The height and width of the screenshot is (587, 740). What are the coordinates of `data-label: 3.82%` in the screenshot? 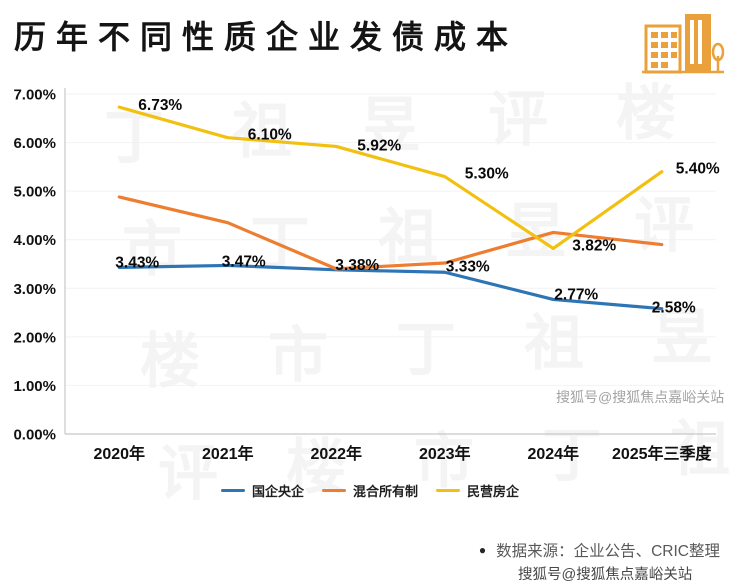 It's located at (594, 245).